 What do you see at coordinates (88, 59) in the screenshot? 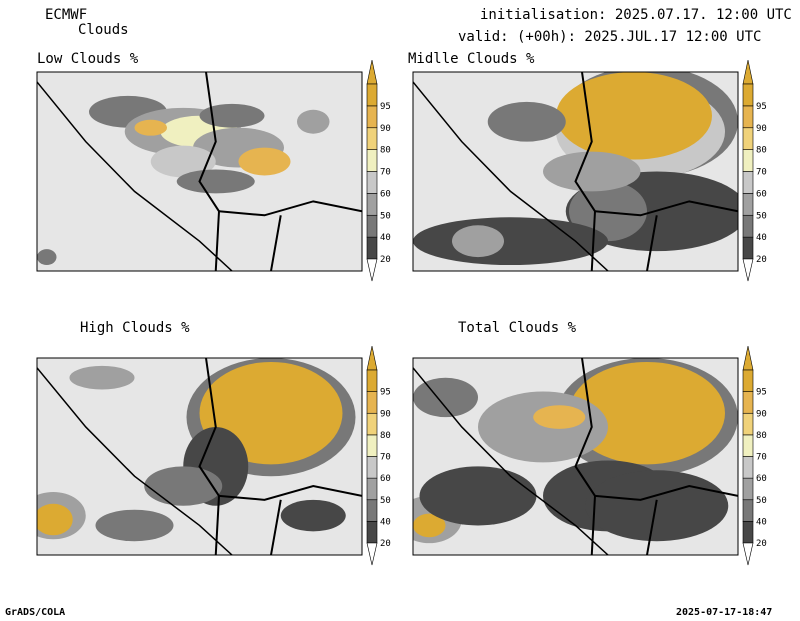
I see `panel-title-low: Low Clouds %` at bounding box center [88, 59].